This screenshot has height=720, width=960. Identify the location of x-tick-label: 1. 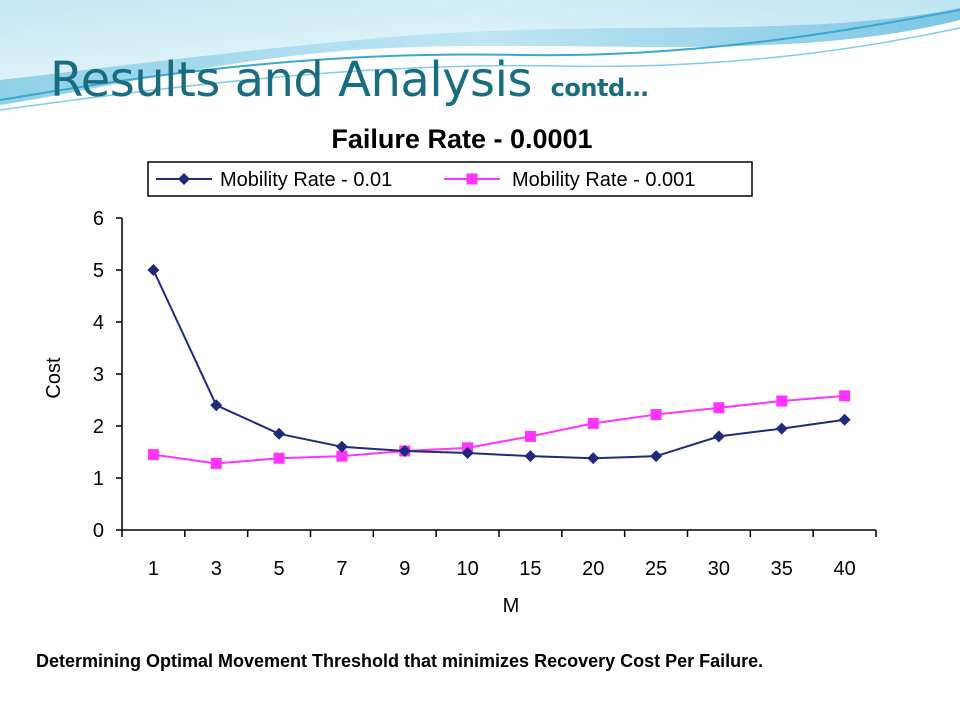
(153, 569).